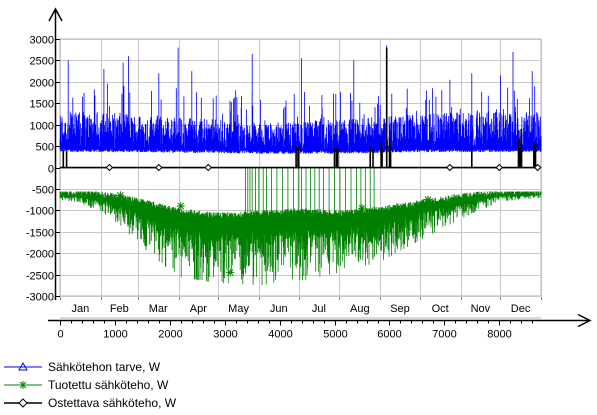  Describe the element at coordinates (584, 320) in the screenshot. I see `x-axis-arrow-icon` at that location.